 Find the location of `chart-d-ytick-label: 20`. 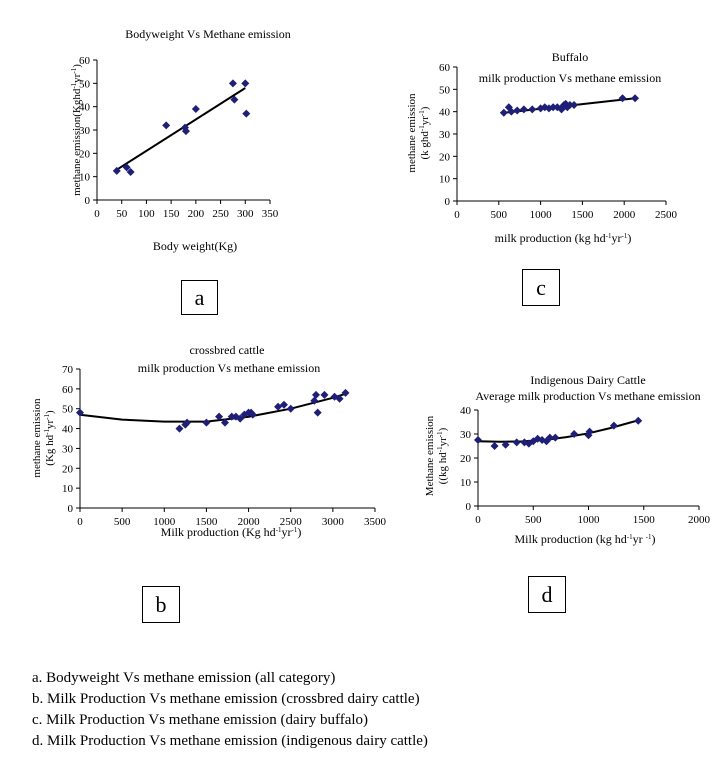

chart-d-ytick-label: 20 is located at coordinates (466, 459).